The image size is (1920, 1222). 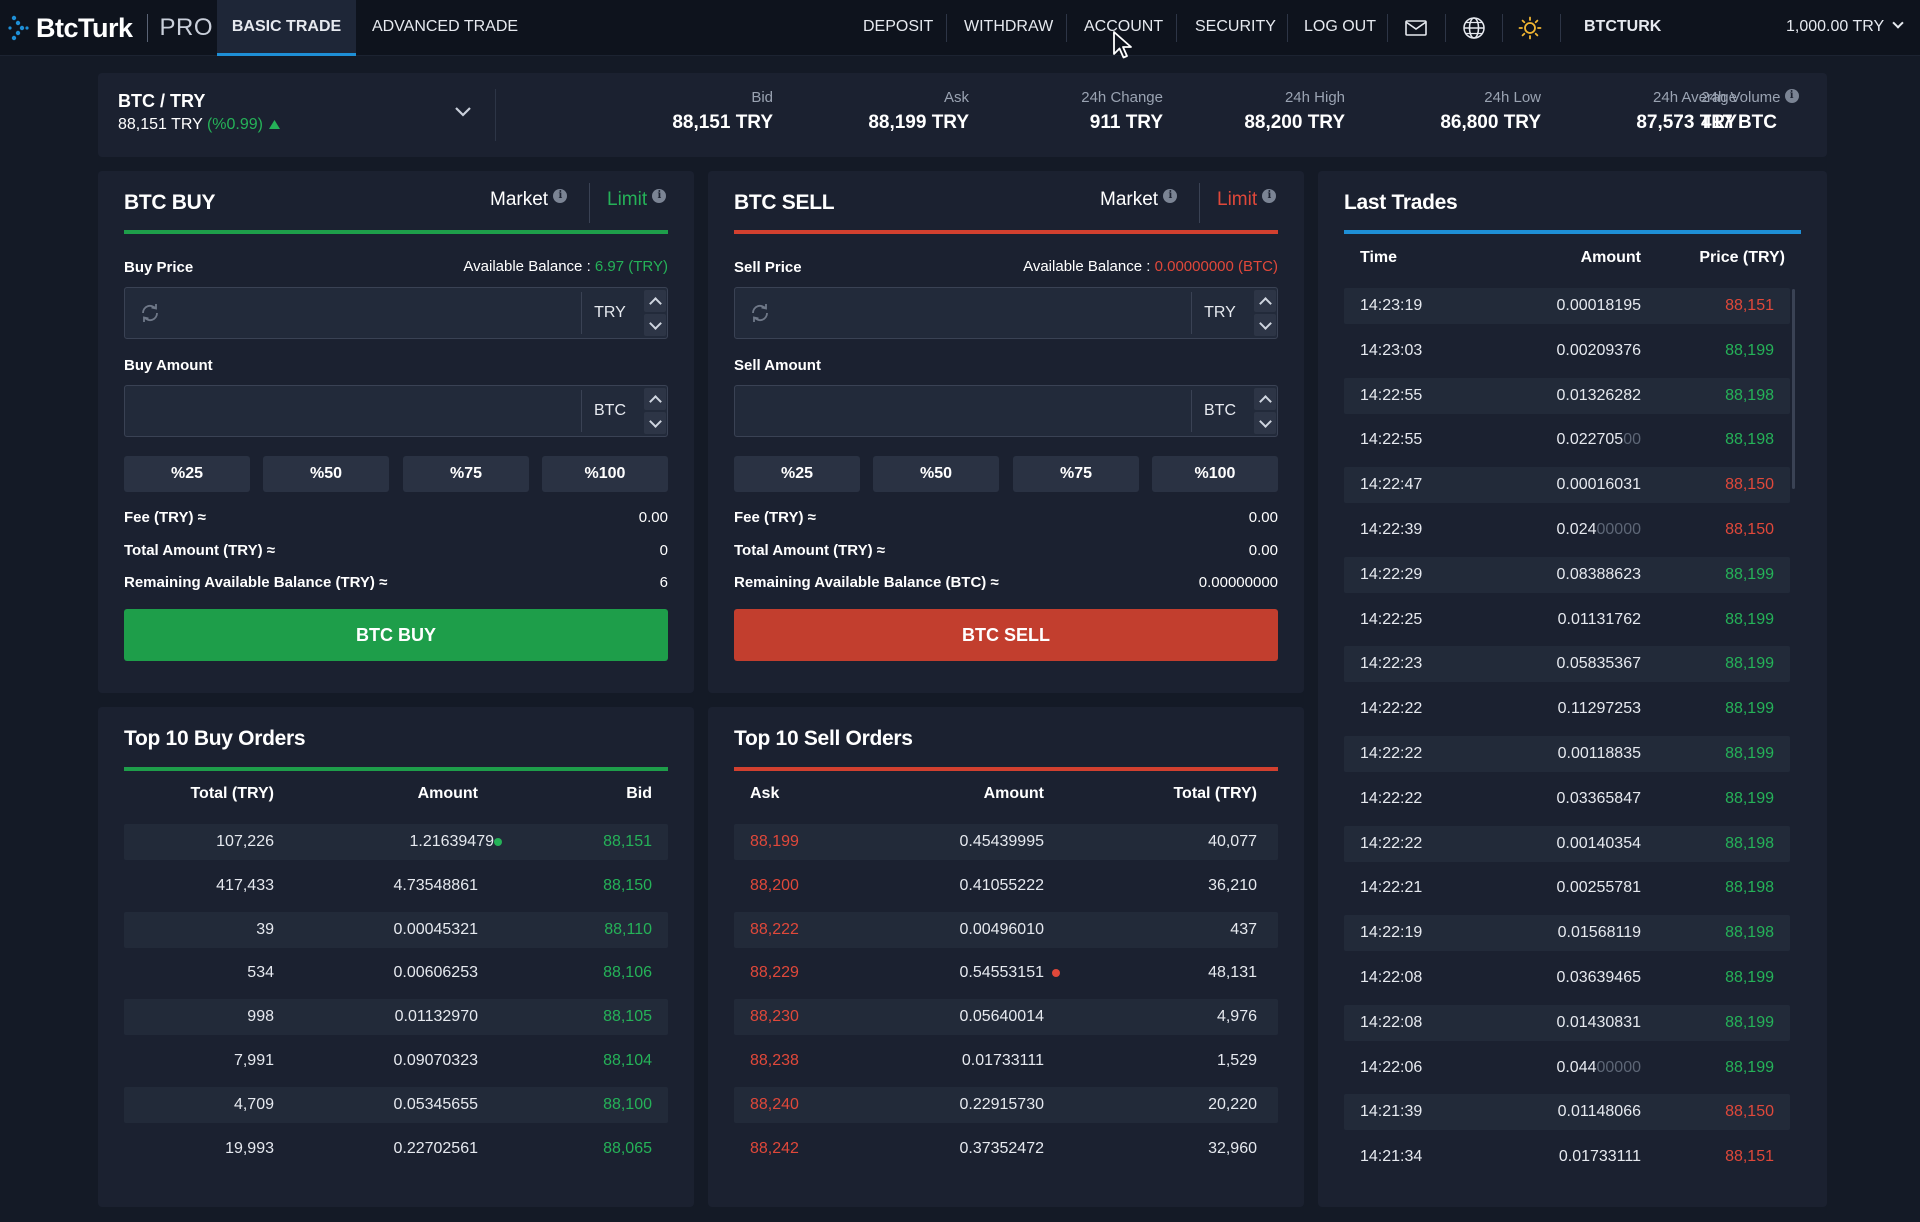 I want to click on globe-icon, so click(x=1474, y=28).